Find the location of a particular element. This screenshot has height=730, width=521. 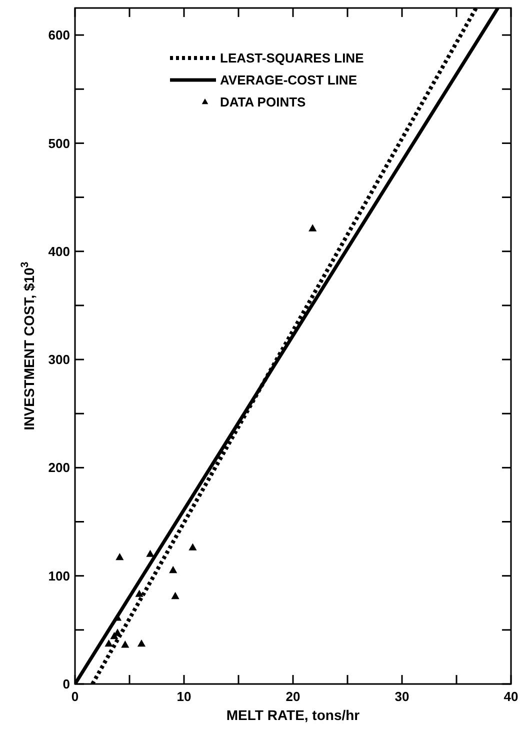

legend-label: DATA POINTS is located at coordinates (263, 102).